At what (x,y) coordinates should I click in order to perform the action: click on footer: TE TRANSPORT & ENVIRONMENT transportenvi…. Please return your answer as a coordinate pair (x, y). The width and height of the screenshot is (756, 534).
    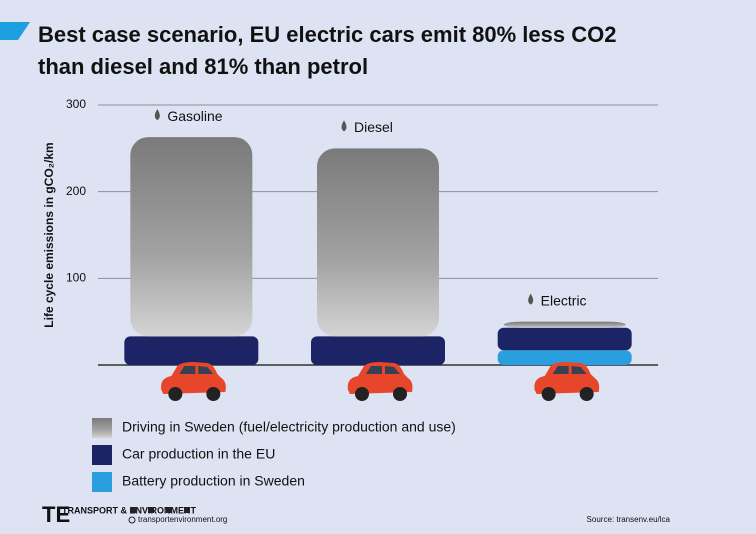
    Looking at the image, I should click on (356, 514).